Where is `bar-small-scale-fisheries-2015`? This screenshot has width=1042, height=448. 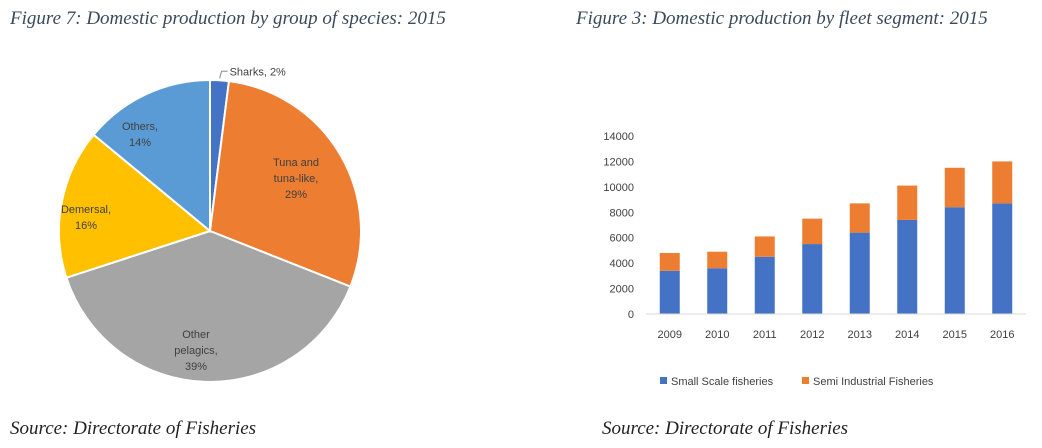
bar-small-scale-fisheries-2015 is located at coordinates (954, 260).